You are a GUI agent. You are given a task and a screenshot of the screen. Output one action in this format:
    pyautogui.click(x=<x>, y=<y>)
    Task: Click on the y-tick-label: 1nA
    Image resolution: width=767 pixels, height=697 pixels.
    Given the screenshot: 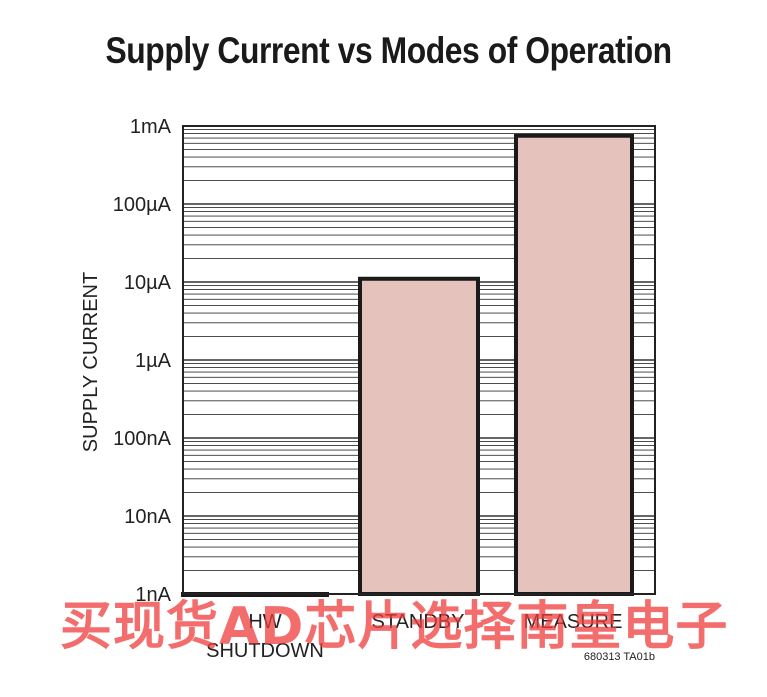 What is the action you would take?
    pyautogui.click(x=153, y=595)
    